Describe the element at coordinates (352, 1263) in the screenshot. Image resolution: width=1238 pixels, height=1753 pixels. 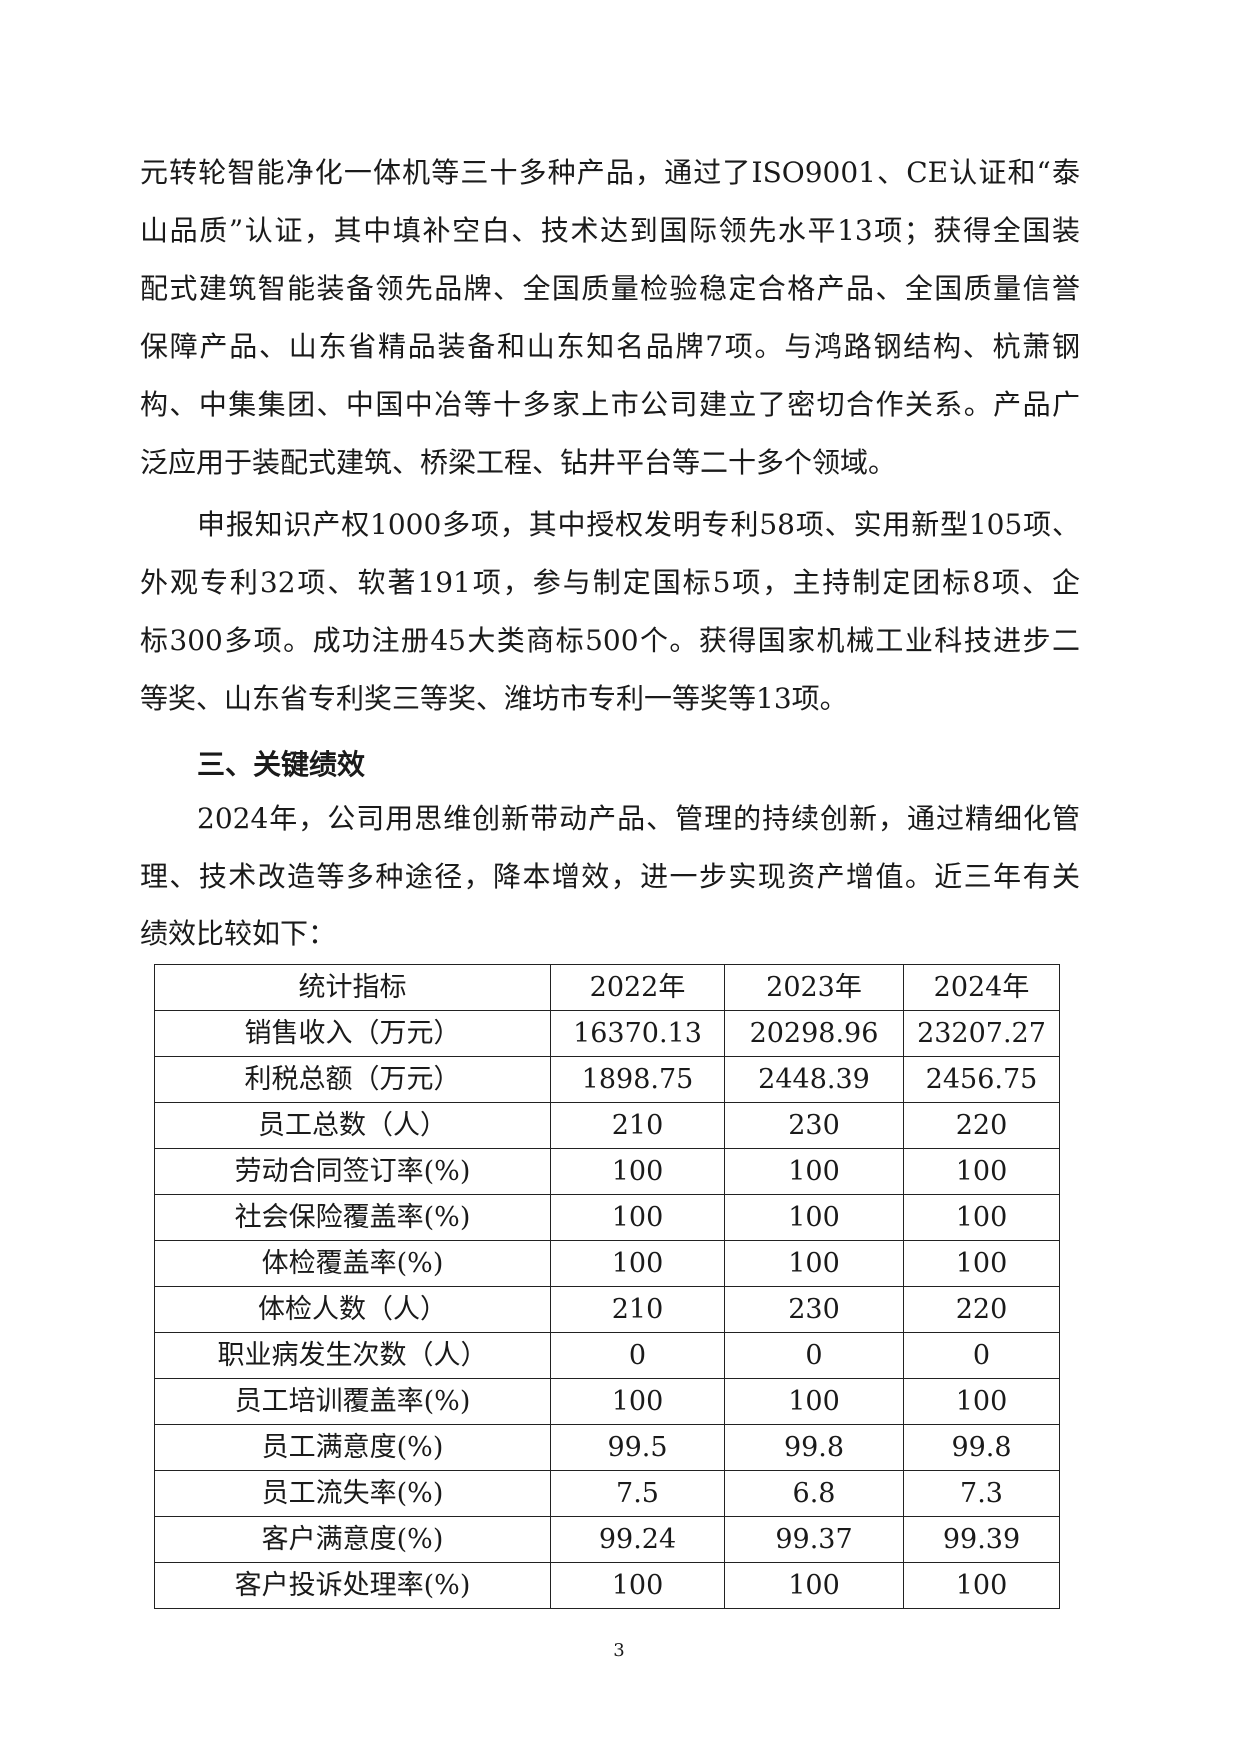
I see `metric-label-cell: 体检覆盖率(%)` at that location.